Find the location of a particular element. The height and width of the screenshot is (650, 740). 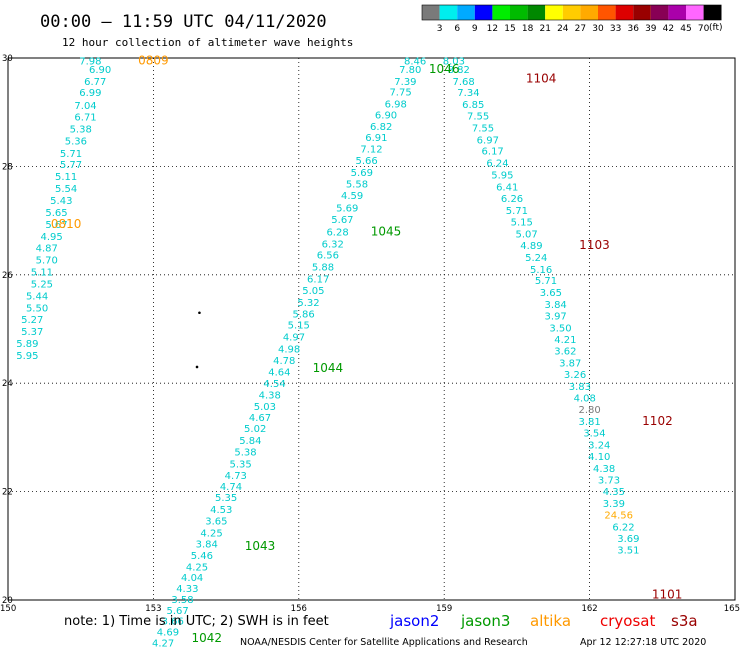

wave-height-point: 5.50 is located at coordinates (37, 308).